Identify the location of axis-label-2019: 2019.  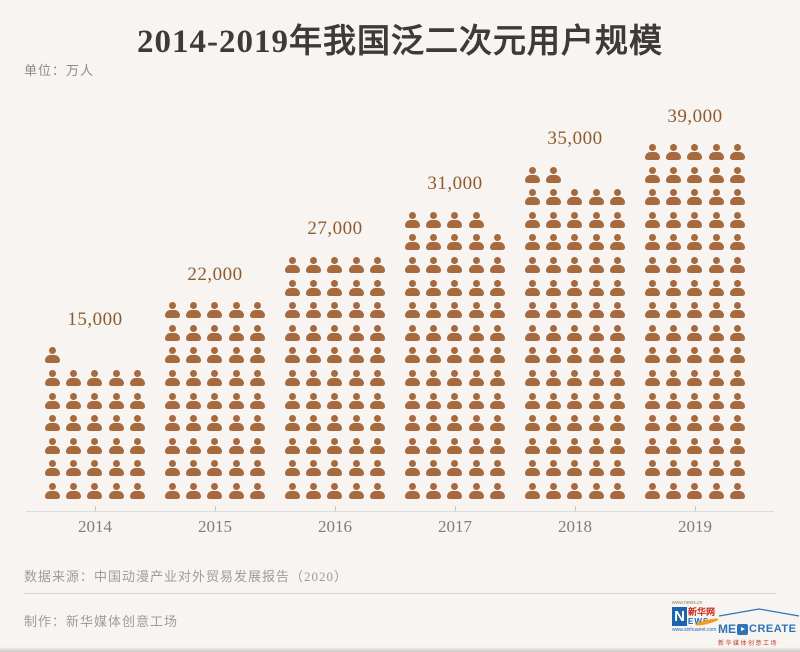
(695, 526).